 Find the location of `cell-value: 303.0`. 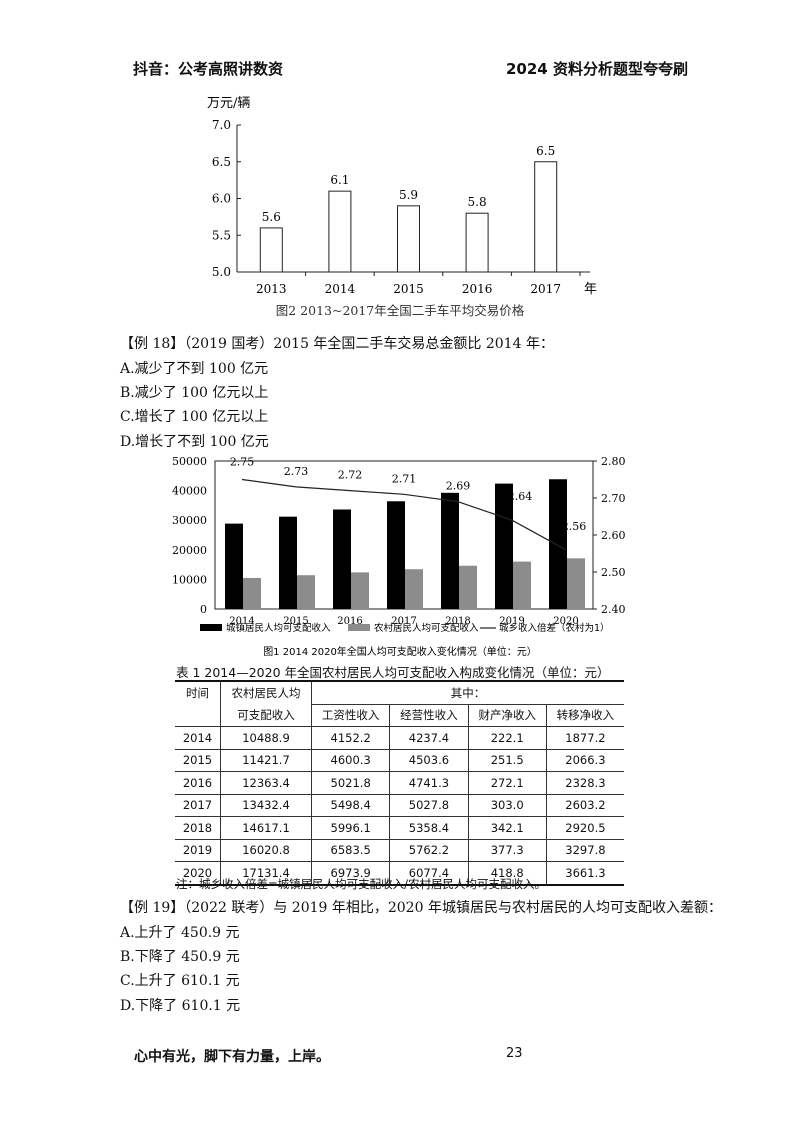

cell-value: 303.0 is located at coordinates (507, 805).